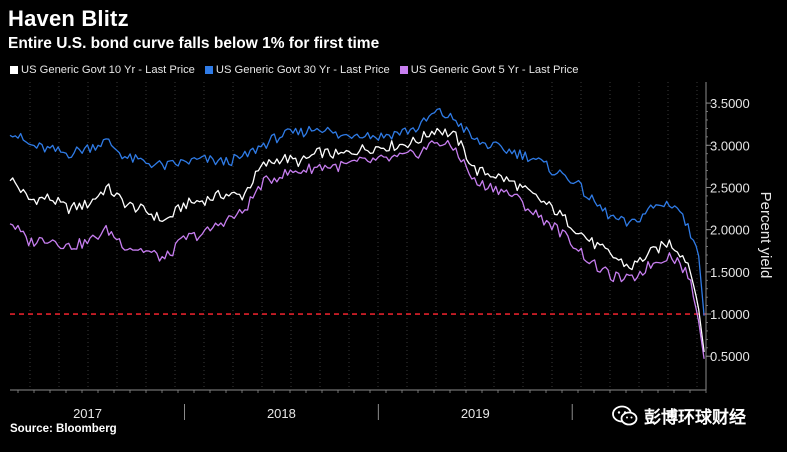 This screenshot has height=452, width=787. What do you see at coordinates (730, 272) in the screenshot?
I see `y-tick-label: 1.5000` at bounding box center [730, 272].